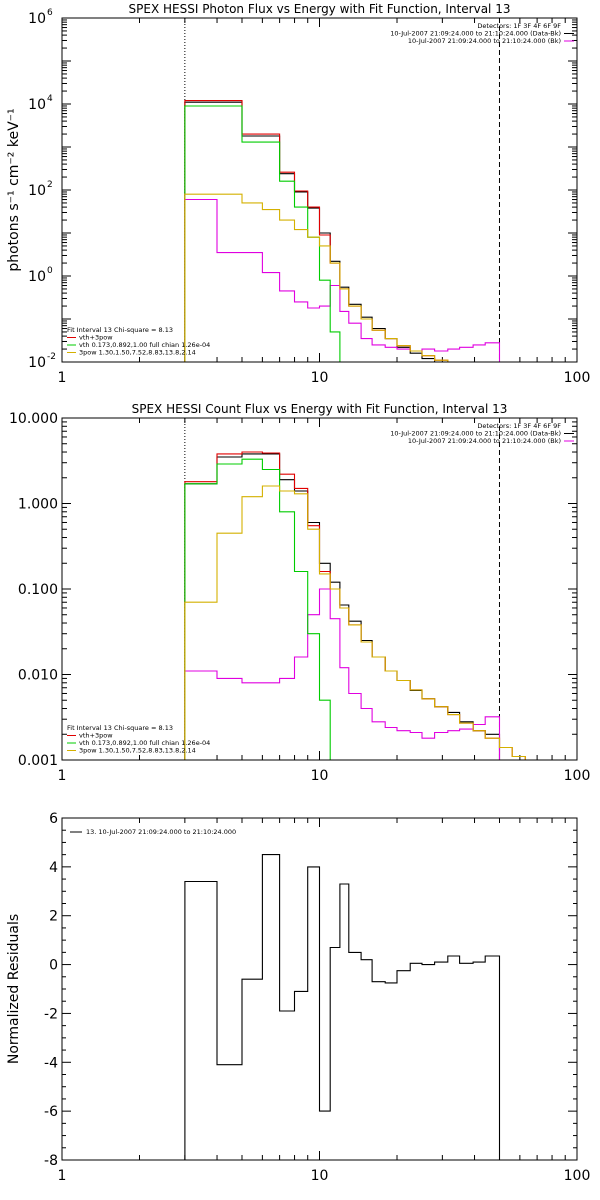  I want to click on y-tick-label: -2, so click(51, 1014).